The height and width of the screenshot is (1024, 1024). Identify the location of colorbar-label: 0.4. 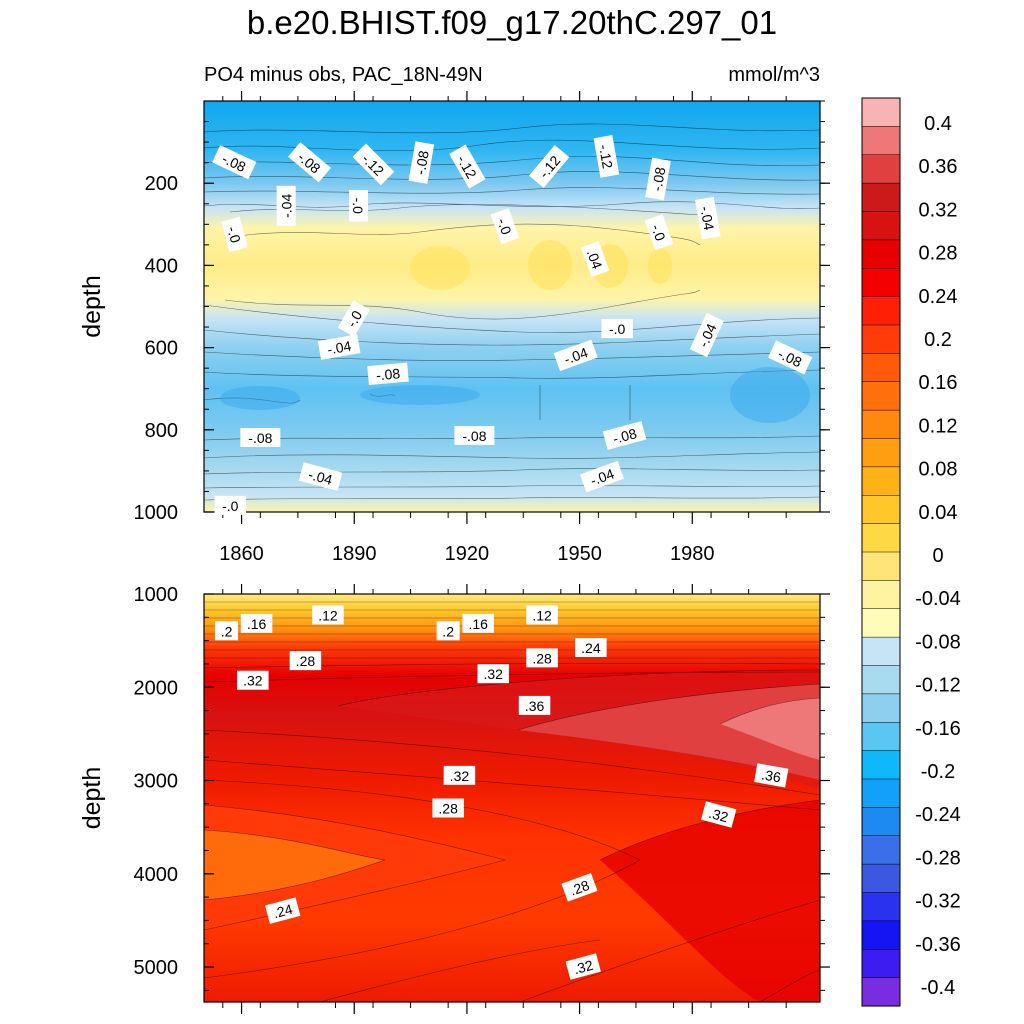
(938, 124).